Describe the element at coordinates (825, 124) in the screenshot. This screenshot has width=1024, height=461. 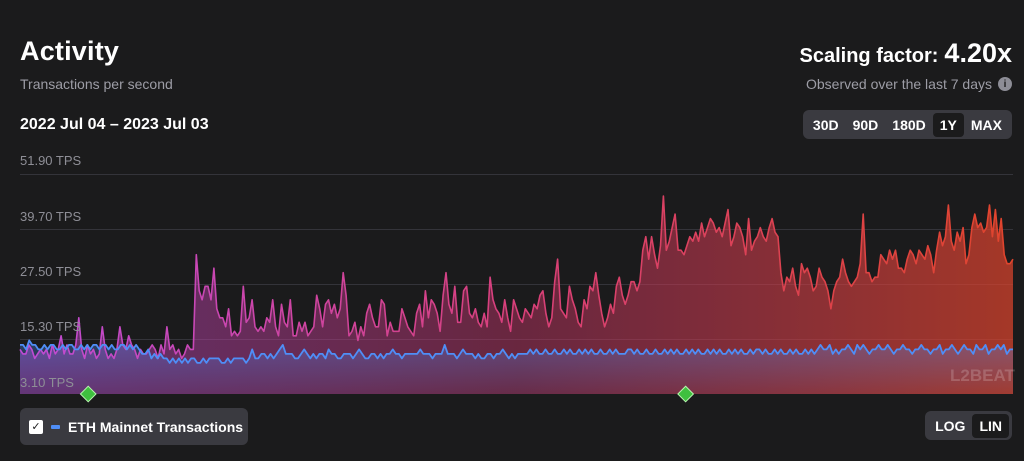
I see `range-30d-button: 30D` at that location.